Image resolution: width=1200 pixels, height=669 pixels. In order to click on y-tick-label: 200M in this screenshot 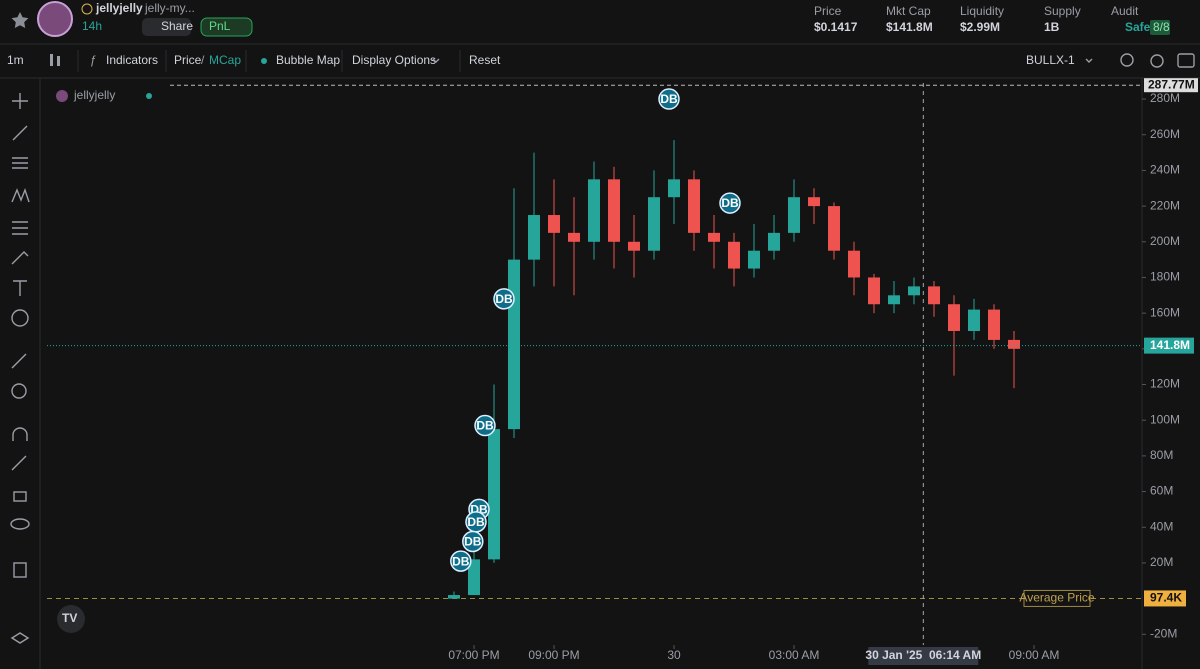, I will do `click(1165, 241)`.